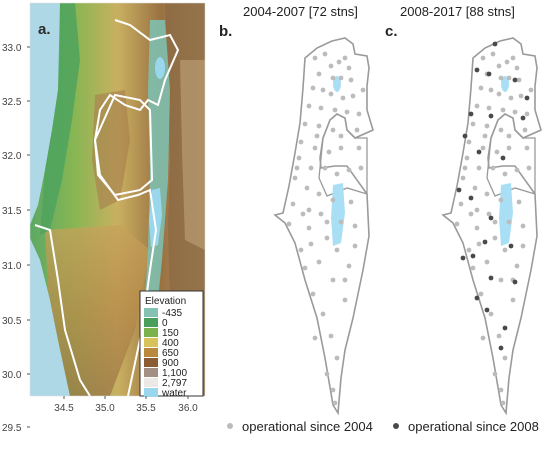  I want to click on legend-title: Elevation, so click(165, 301).